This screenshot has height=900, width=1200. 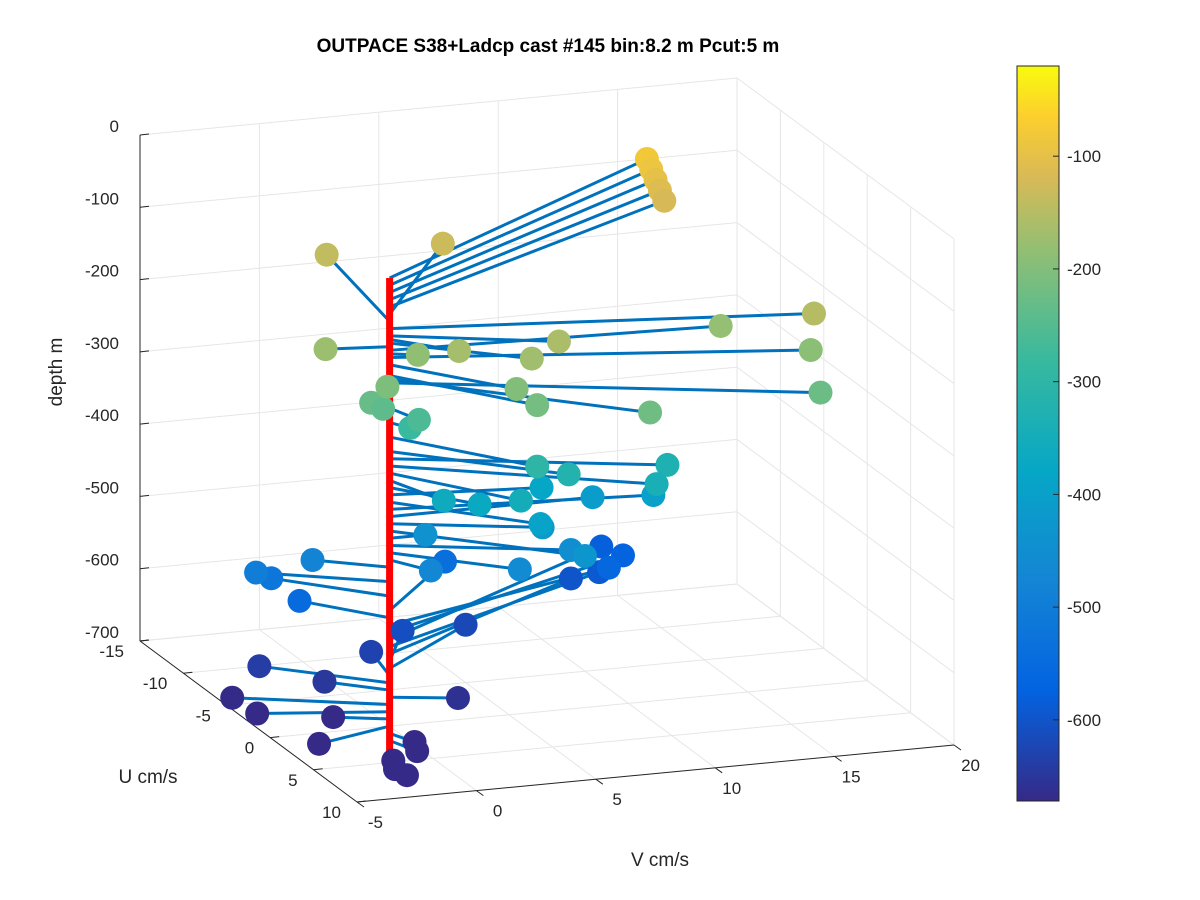 I want to click on colorbar-tick-label: -200, so click(x=1084, y=269).